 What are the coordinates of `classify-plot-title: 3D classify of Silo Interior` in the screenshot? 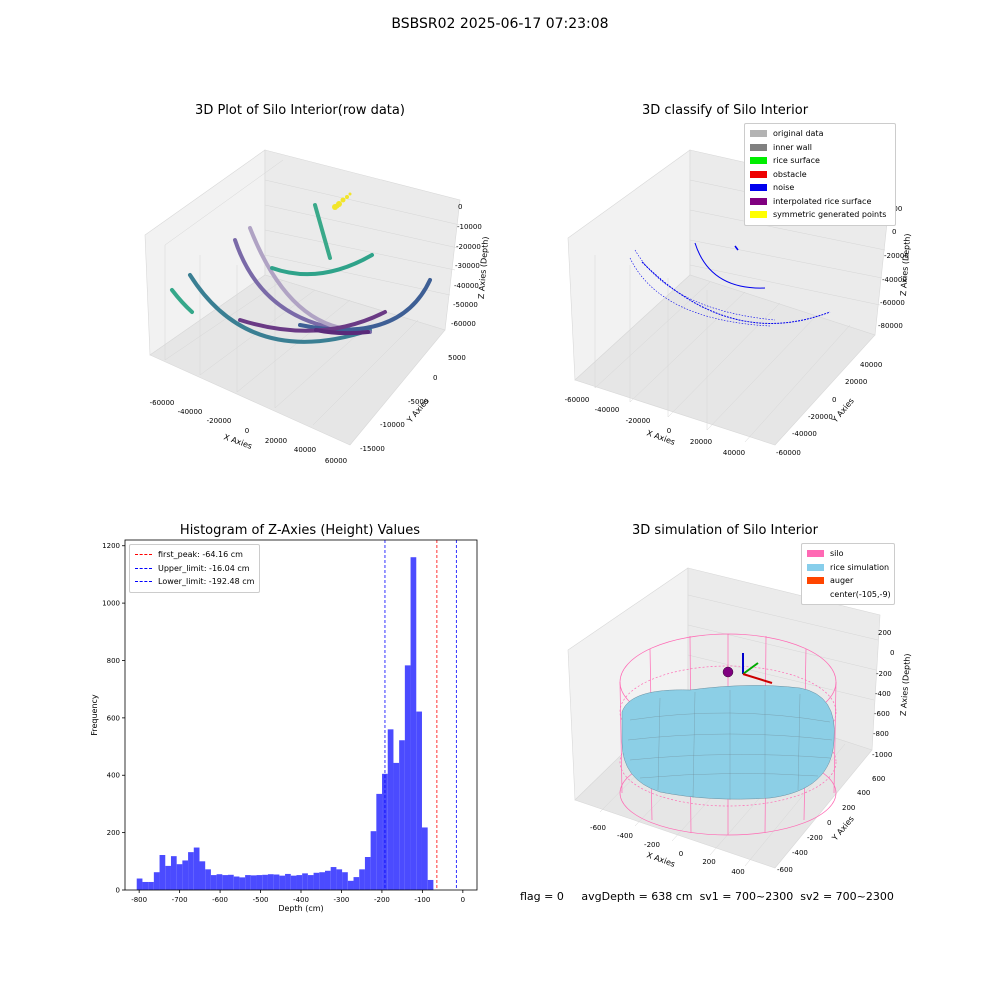 It's located at (725, 110).